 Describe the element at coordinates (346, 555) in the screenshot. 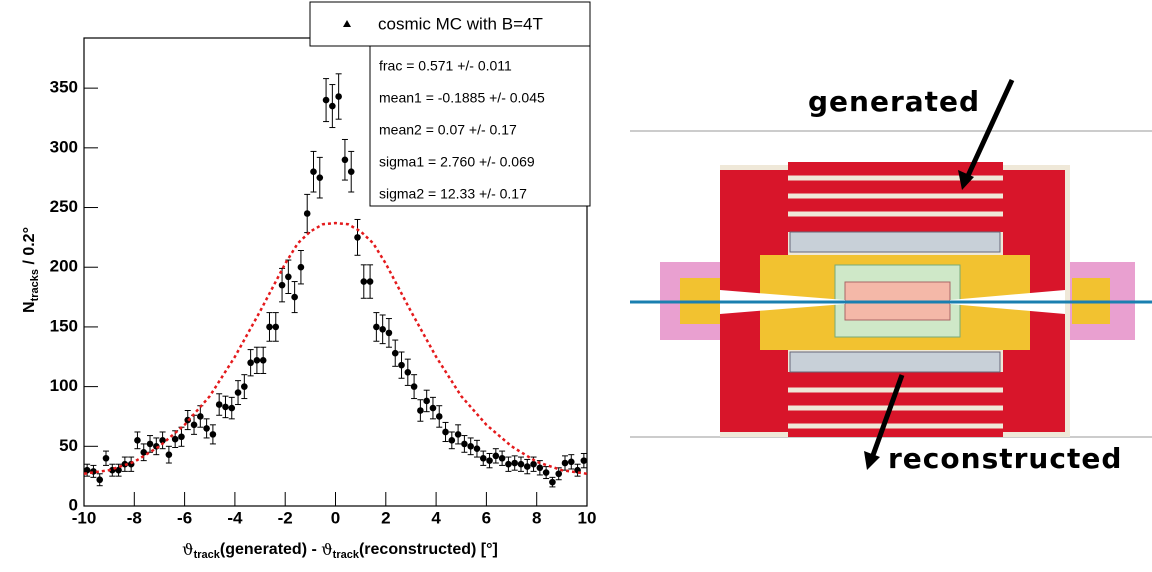

I see `x-title-sub2: track` at that location.